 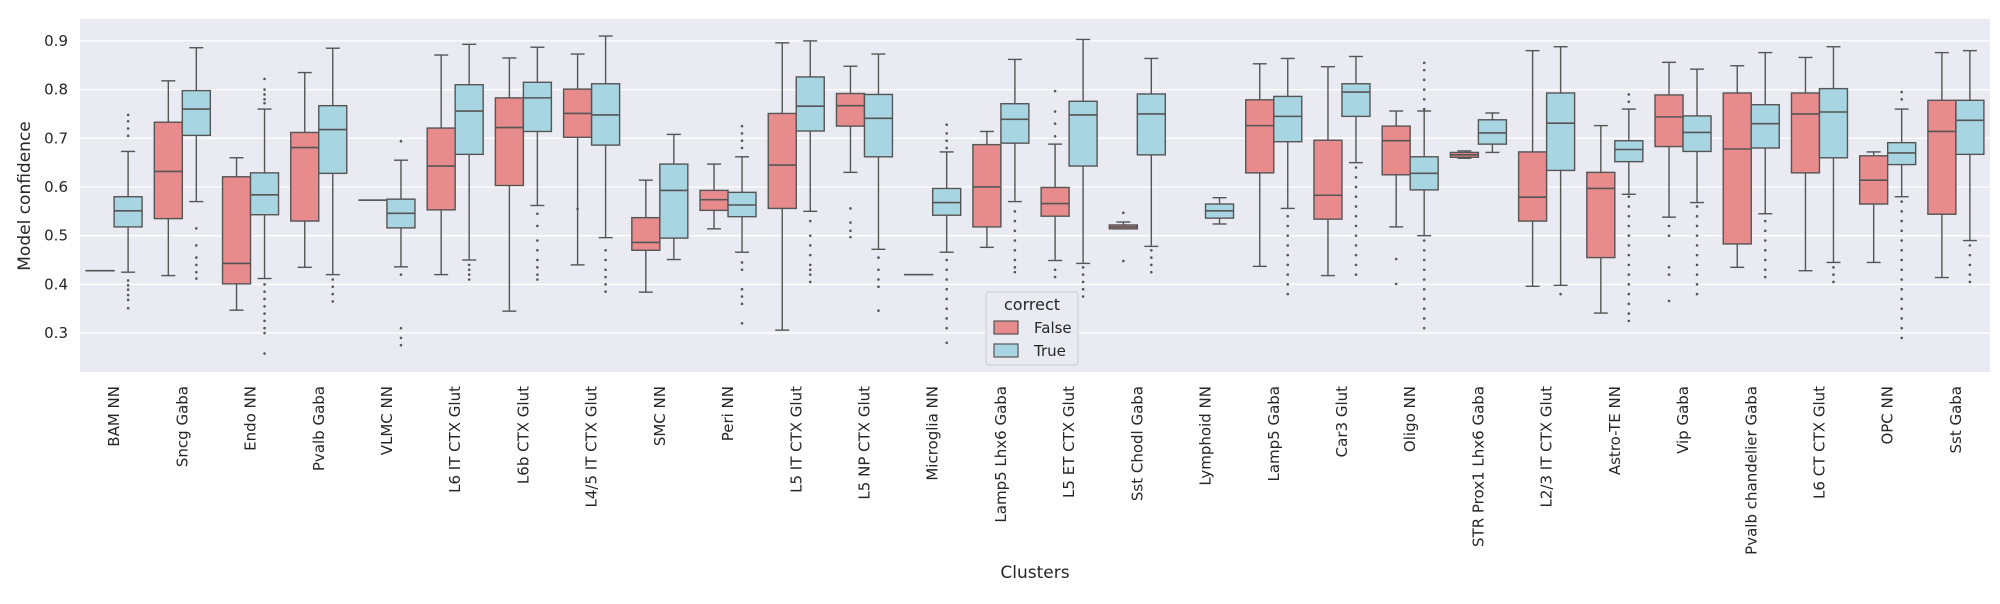 What do you see at coordinates (56, 187) in the screenshot?
I see `y-tick-labels: 0.30.40.50.60.70.80.9` at bounding box center [56, 187].